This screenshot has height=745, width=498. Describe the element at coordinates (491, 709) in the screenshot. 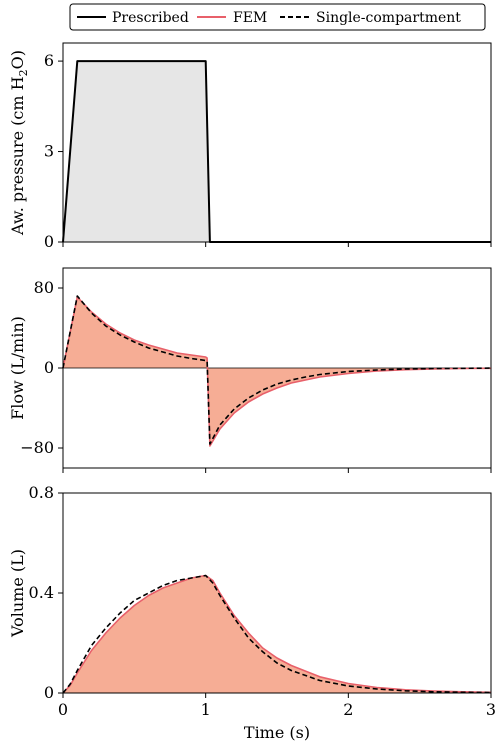

I see `x-tick-label: 3` at that location.